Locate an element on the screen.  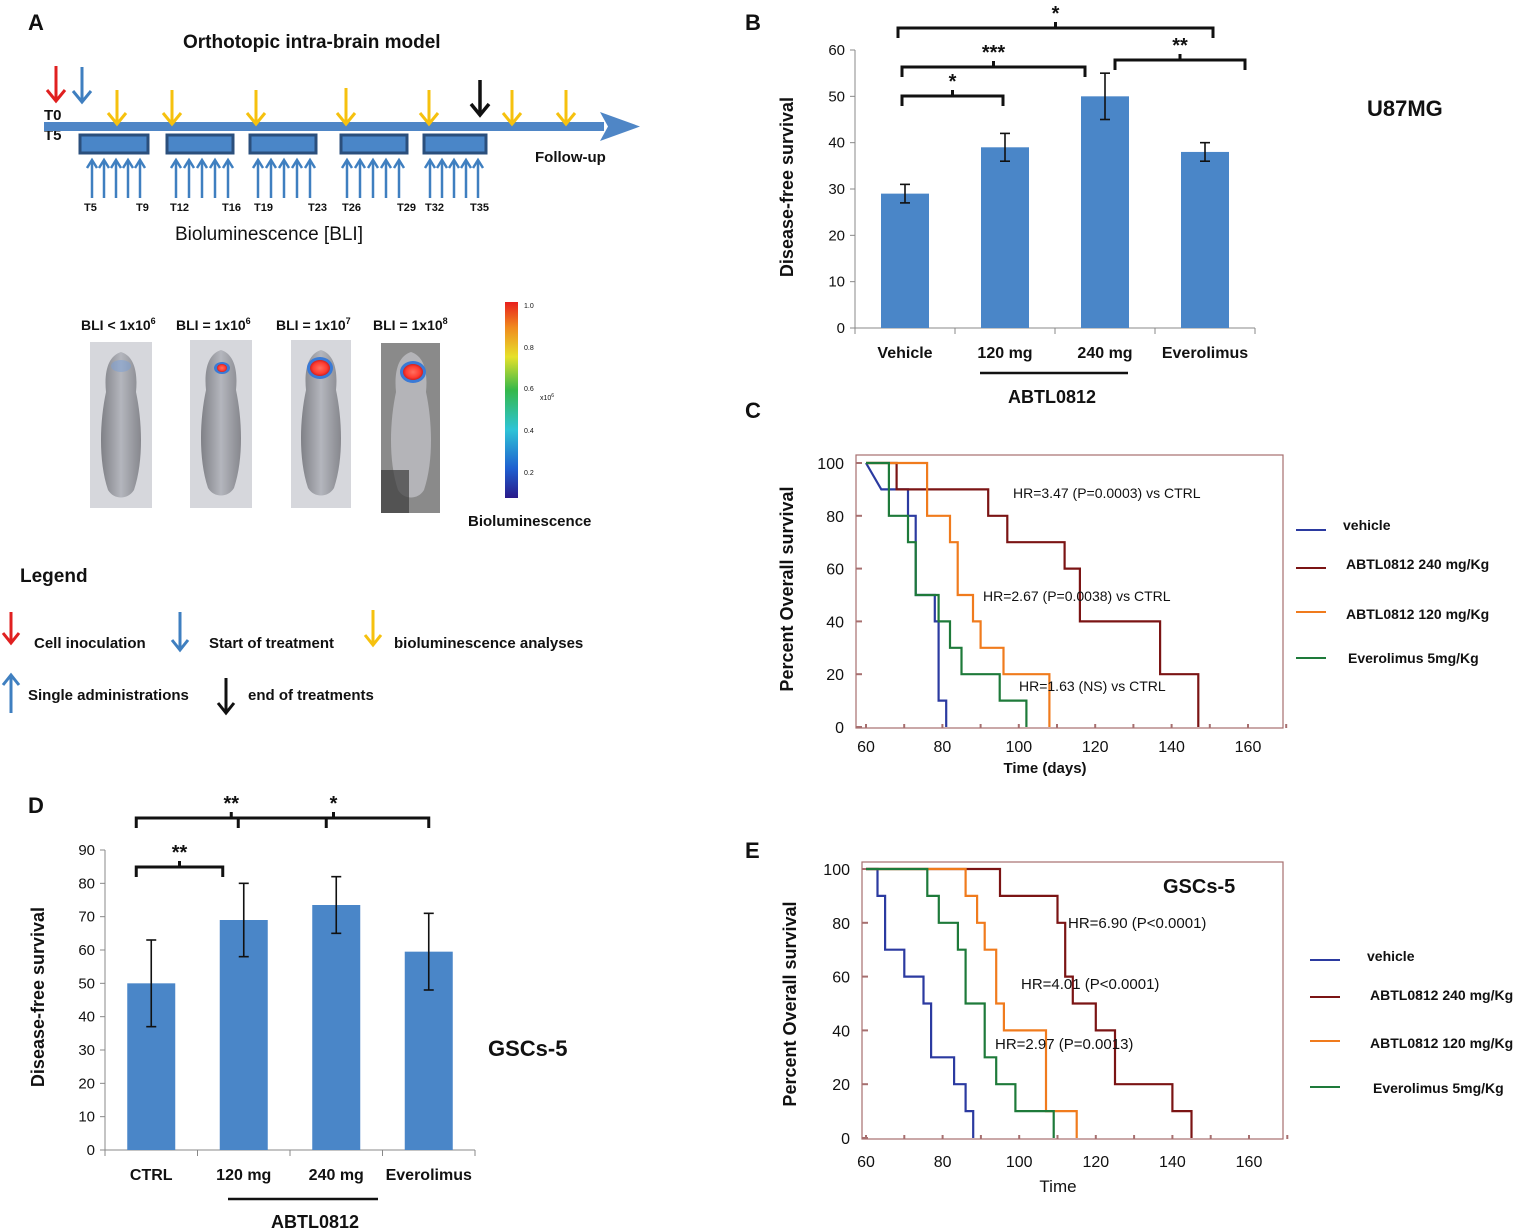
category-label: CTRL is located at coordinates (151, 1175).